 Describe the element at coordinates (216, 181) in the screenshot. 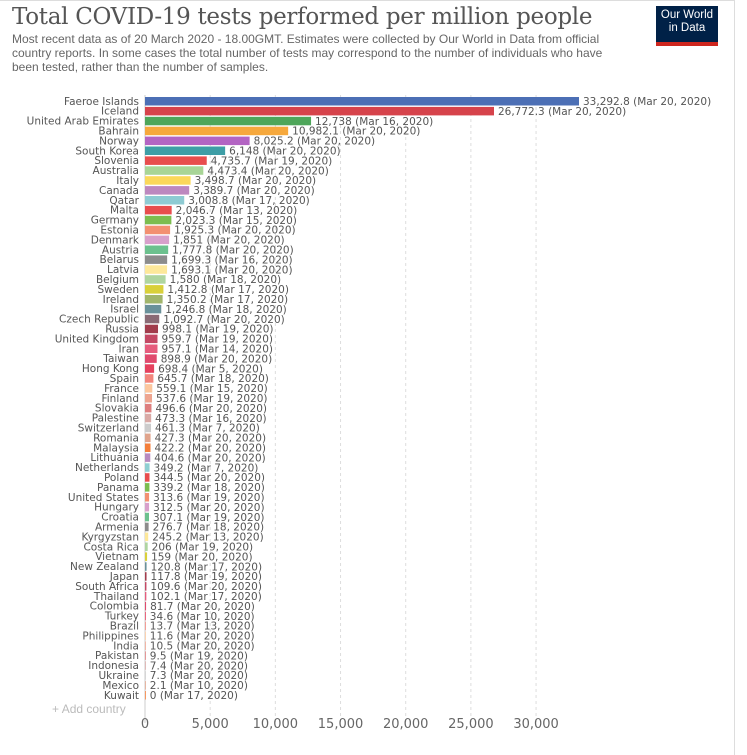

I see `bar-row: Italy 3,498.7 (Mar 20, 2020)` at that location.